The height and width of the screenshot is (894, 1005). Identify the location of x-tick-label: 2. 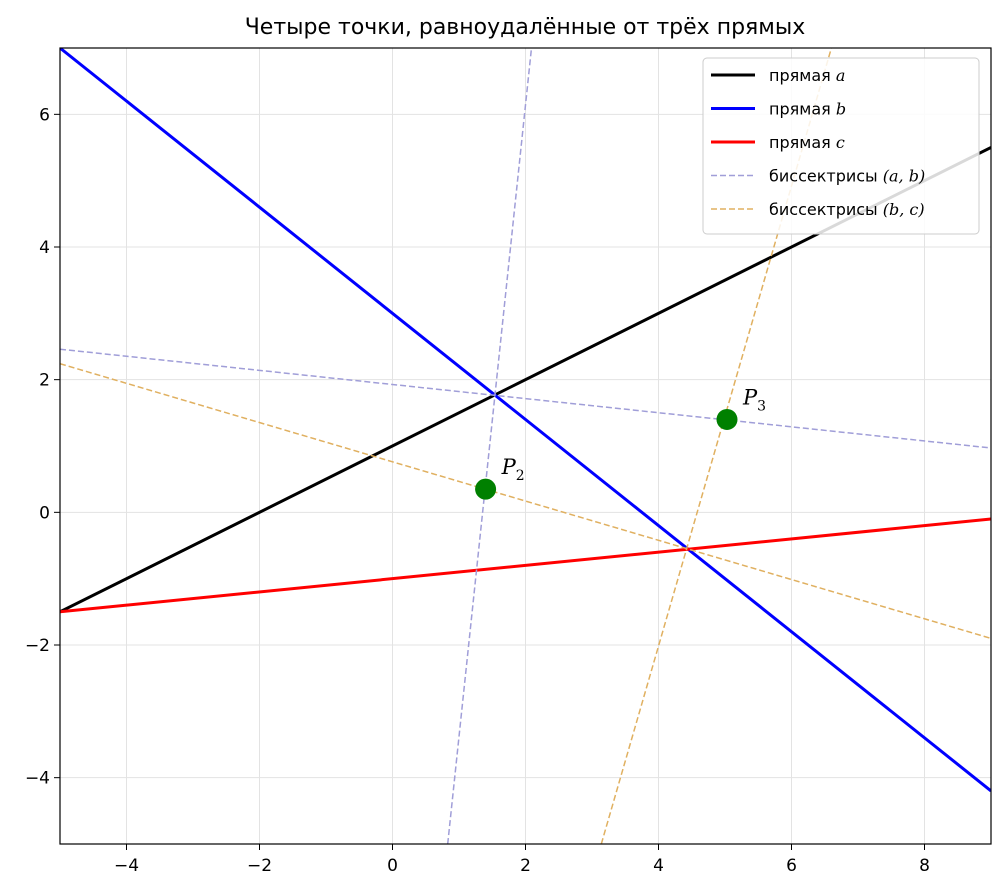
(525, 866).